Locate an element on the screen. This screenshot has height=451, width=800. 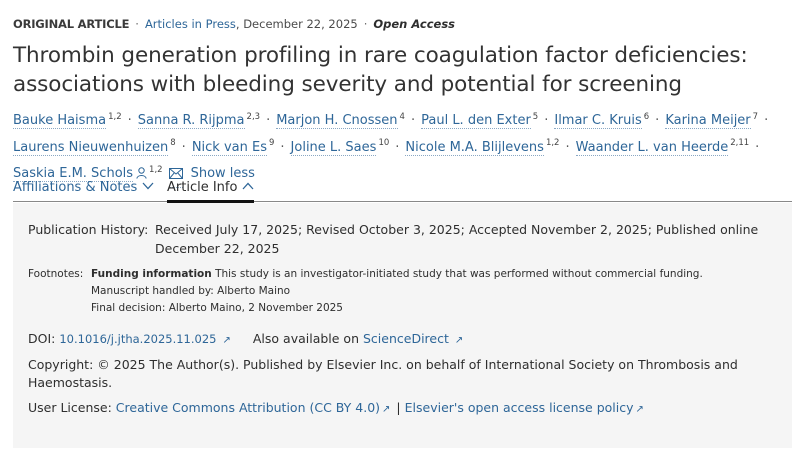
author-link: Laurens Nieuwenhuizen is located at coordinates (91, 147).